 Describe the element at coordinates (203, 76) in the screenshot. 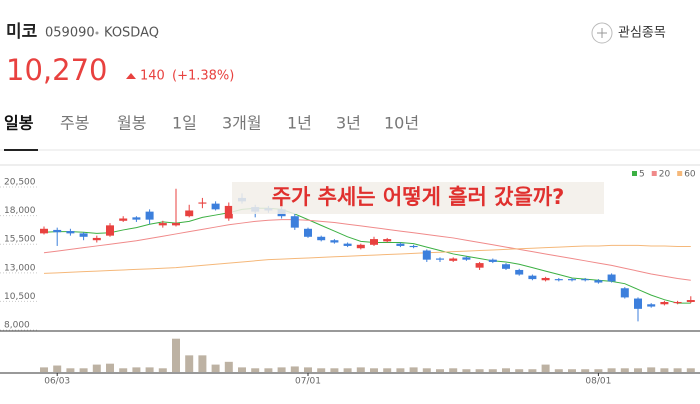

I see `change-pct: (+1.38%)` at that location.